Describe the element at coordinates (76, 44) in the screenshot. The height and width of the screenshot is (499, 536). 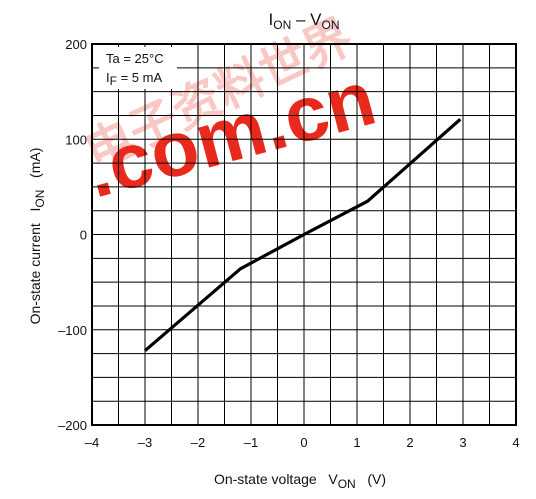
I see `y-tick-label: 200` at that location.